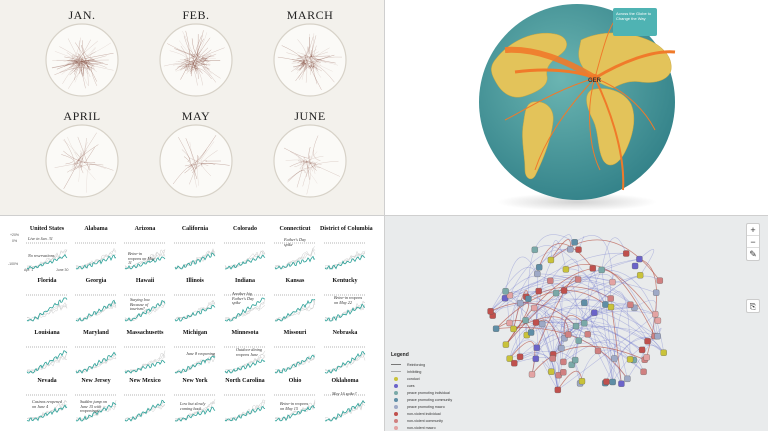  I want to click on month-label: APRIL, so click(82, 116).